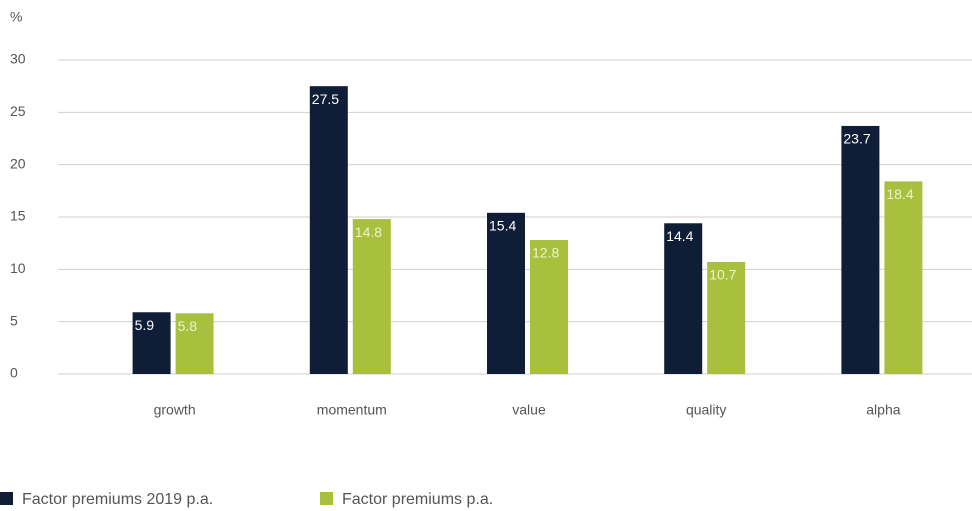  Describe the element at coordinates (18, 59) in the screenshot. I see `y-tick-label: 30` at that location.